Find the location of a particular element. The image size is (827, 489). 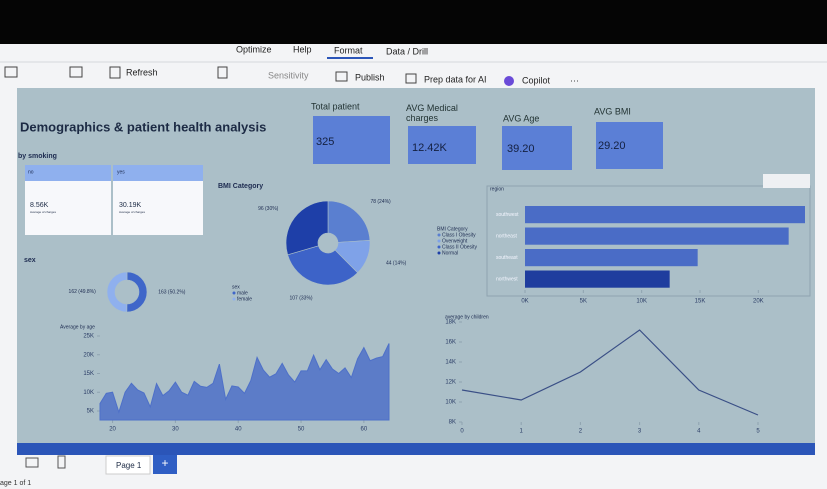

x-tick-label: 40 is located at coordinates (238, 430).